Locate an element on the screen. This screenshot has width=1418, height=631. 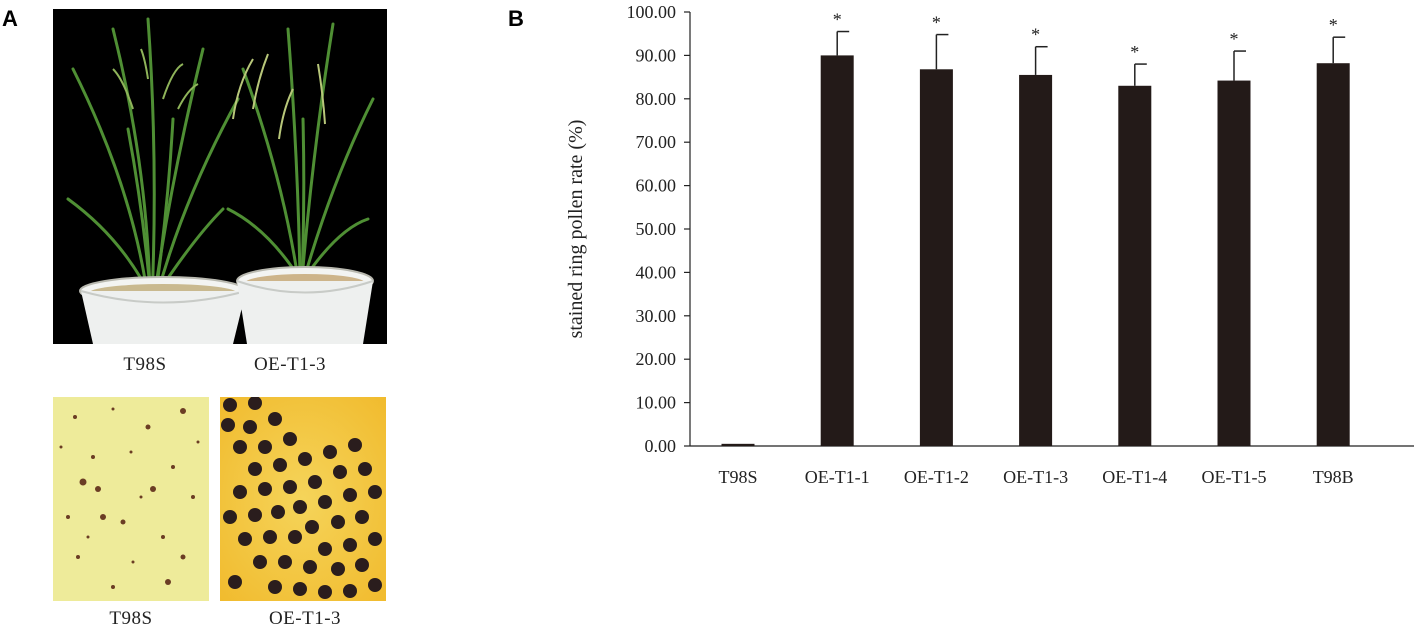
x-tick-label: OE-T1-2 is located at coordinates (936, 477).